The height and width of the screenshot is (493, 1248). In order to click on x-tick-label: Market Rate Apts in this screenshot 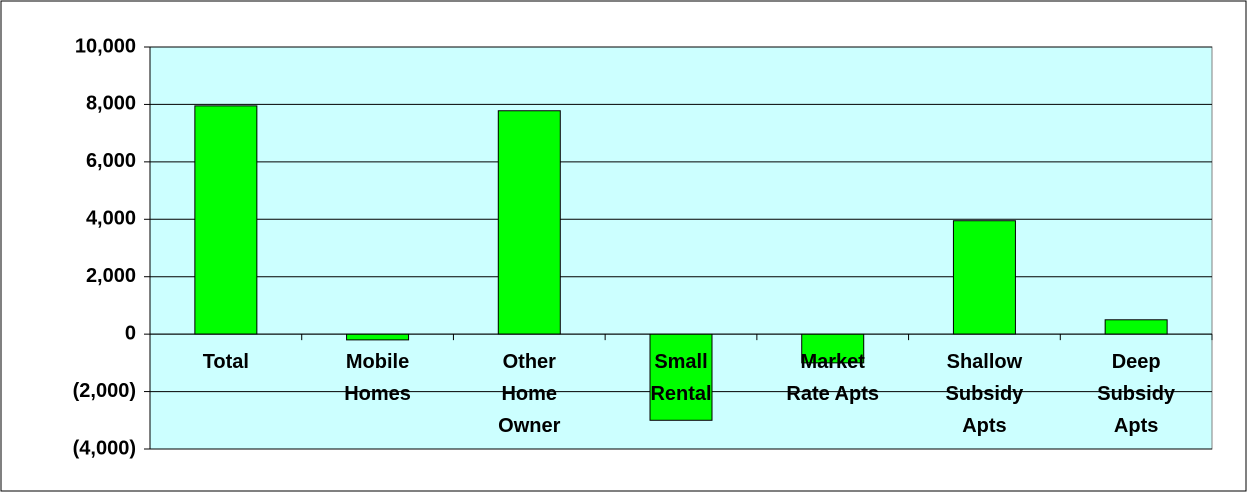, I will do `click(832, 378)`.